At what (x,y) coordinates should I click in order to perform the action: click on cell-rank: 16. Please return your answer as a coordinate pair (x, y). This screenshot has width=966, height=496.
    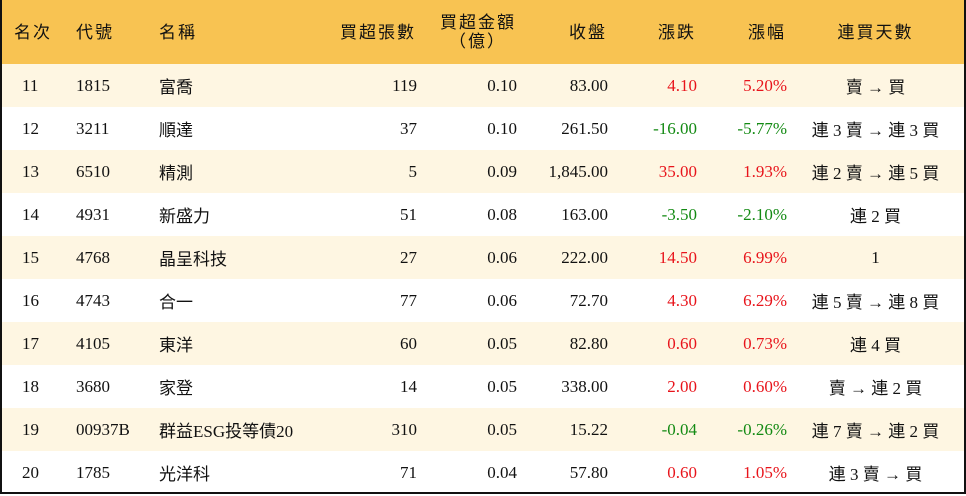
    Looking at the image, I should click on (30, 300).